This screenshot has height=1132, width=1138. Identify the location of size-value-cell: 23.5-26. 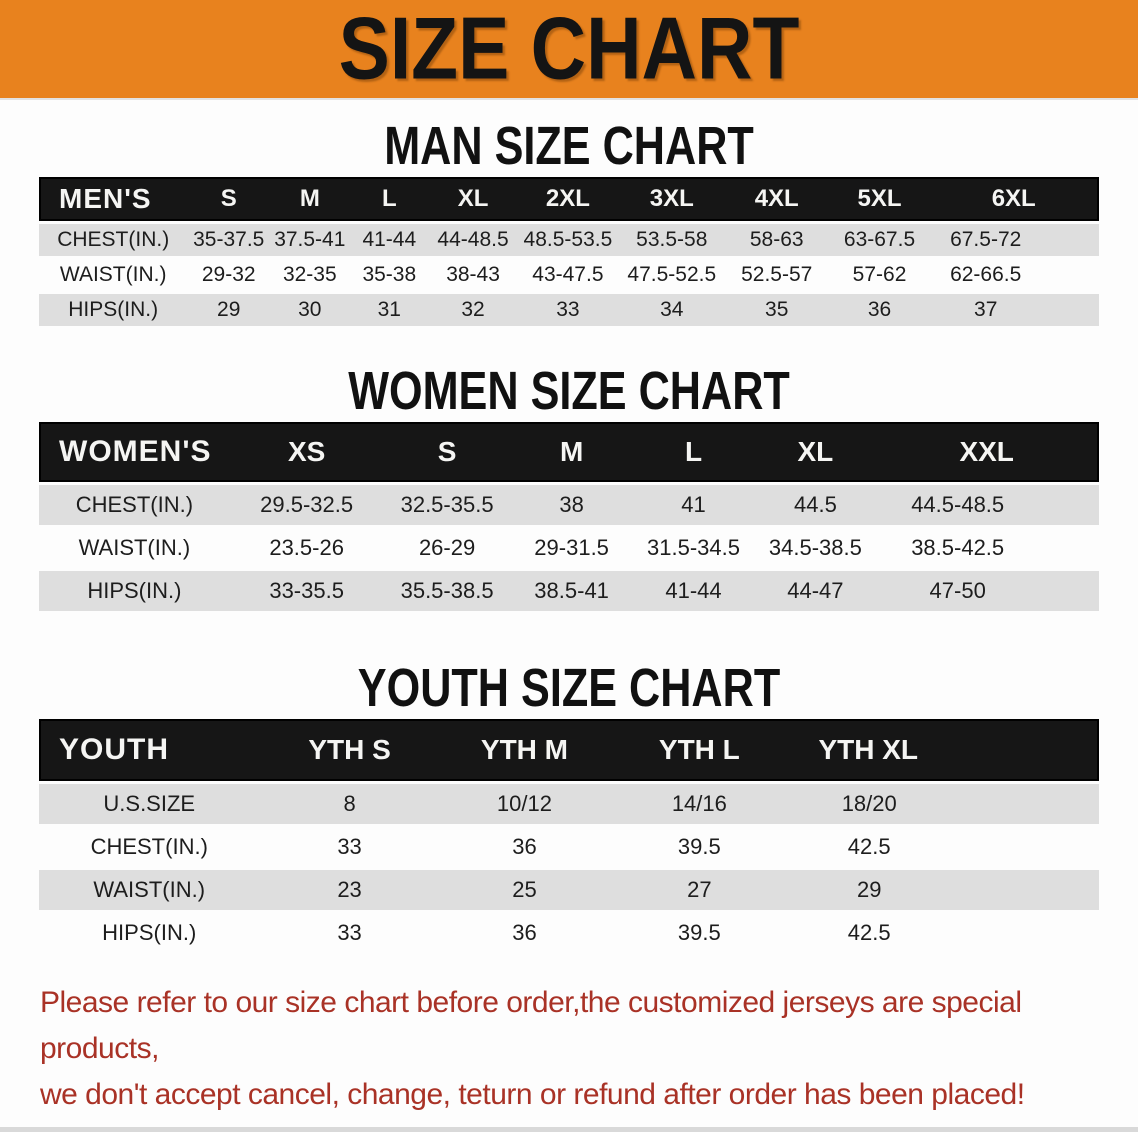
(306, 548).